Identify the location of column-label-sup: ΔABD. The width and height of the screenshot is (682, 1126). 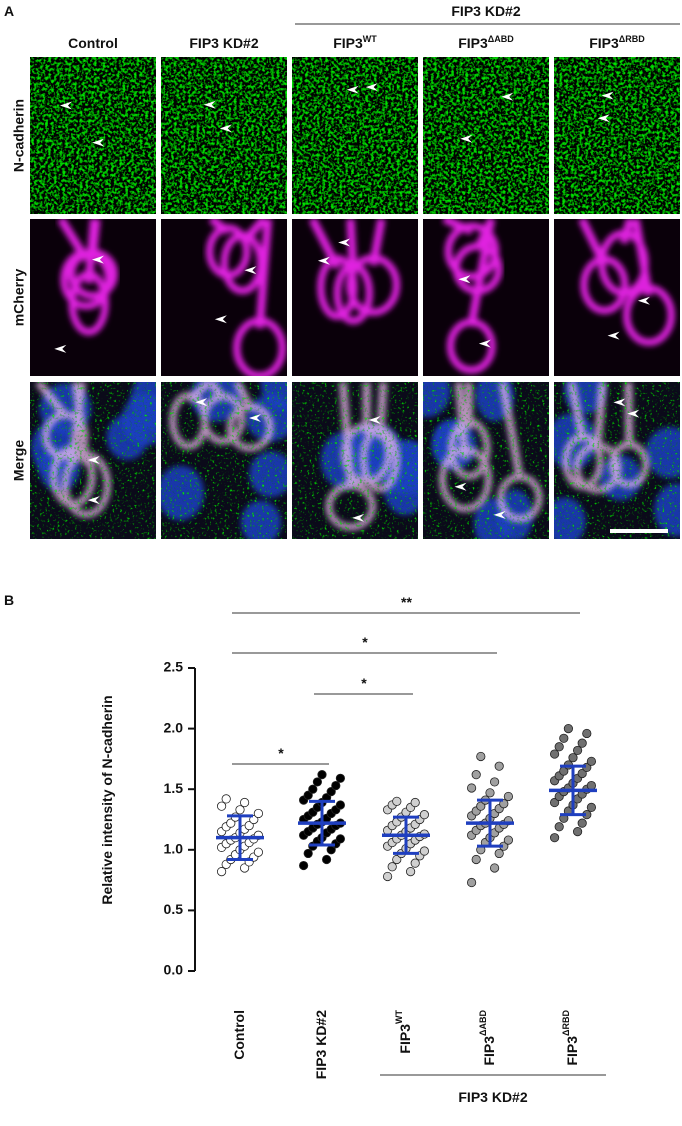
(501, 39).